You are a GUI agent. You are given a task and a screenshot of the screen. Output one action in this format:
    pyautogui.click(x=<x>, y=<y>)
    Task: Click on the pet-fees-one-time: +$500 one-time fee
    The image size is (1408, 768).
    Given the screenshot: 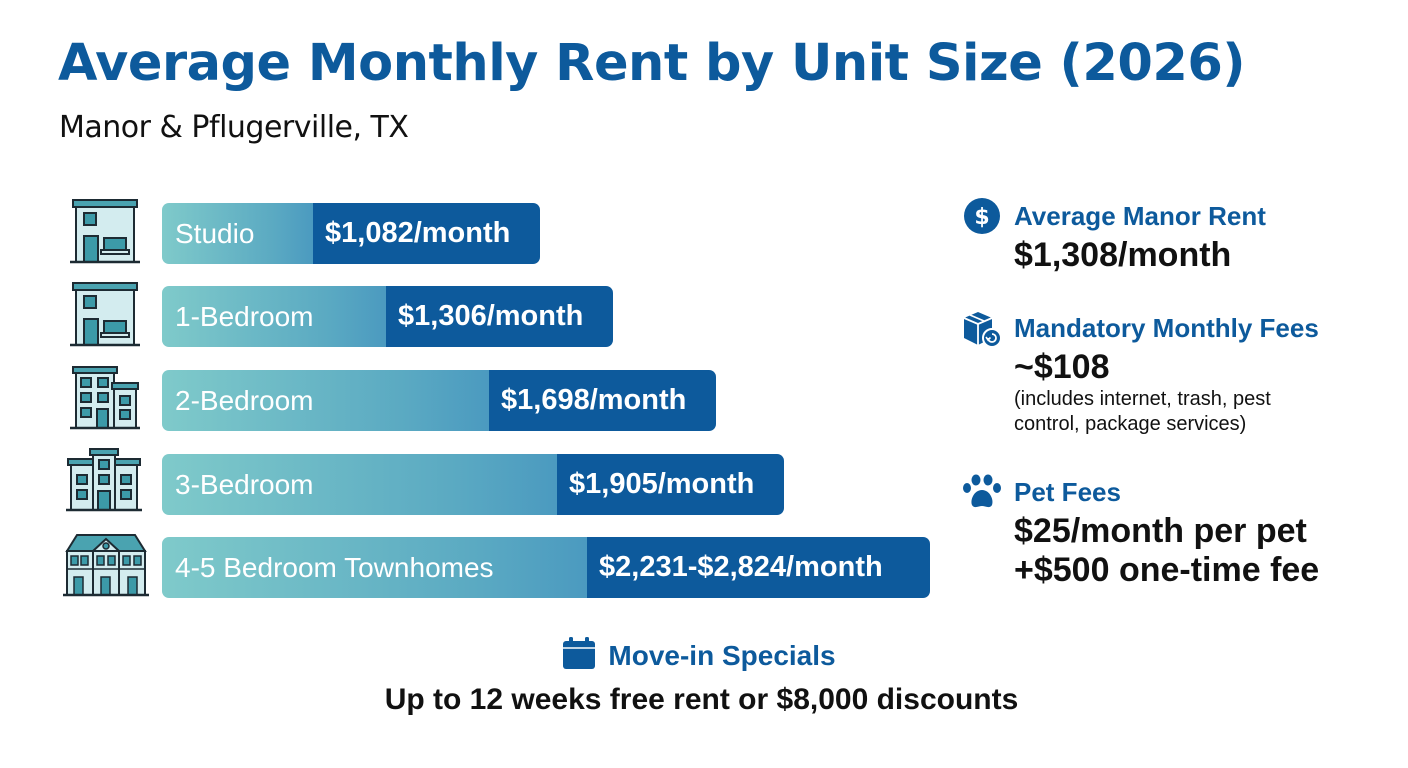 What is the action you would take?
    pyautogui.click(x=1167, y=570)
    